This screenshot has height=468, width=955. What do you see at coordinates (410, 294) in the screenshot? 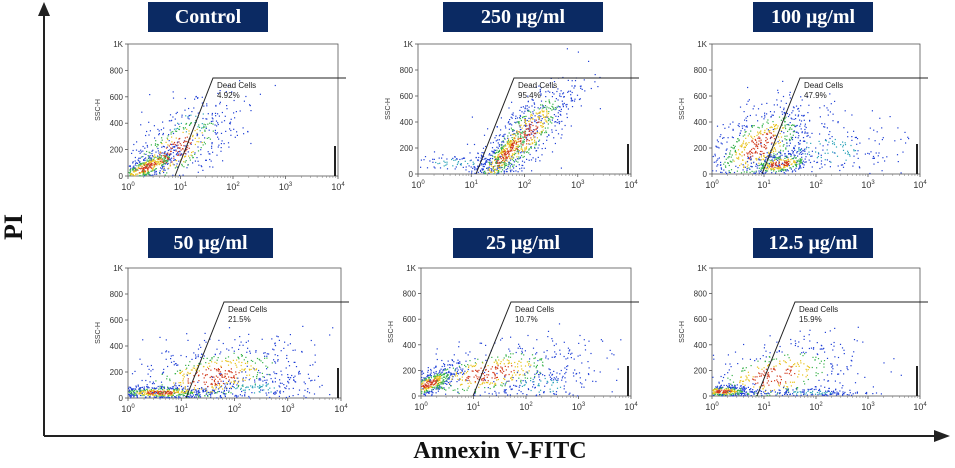
I see `y-tick-label: 800` at bounding box center [410, 294].